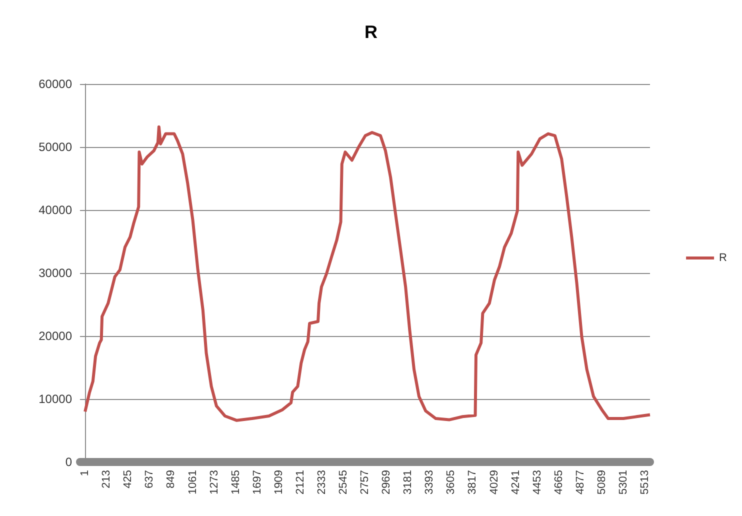 This screenshot has width=742, height=516. I want to click on x-tick-label: 2969, so click(386, 482).